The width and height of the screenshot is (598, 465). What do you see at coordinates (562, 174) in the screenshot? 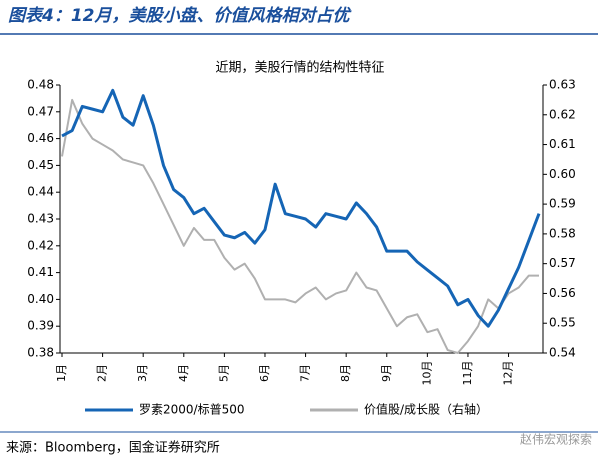
I see `y2-tick-label: 0.60` at bounding box center [562, 174].